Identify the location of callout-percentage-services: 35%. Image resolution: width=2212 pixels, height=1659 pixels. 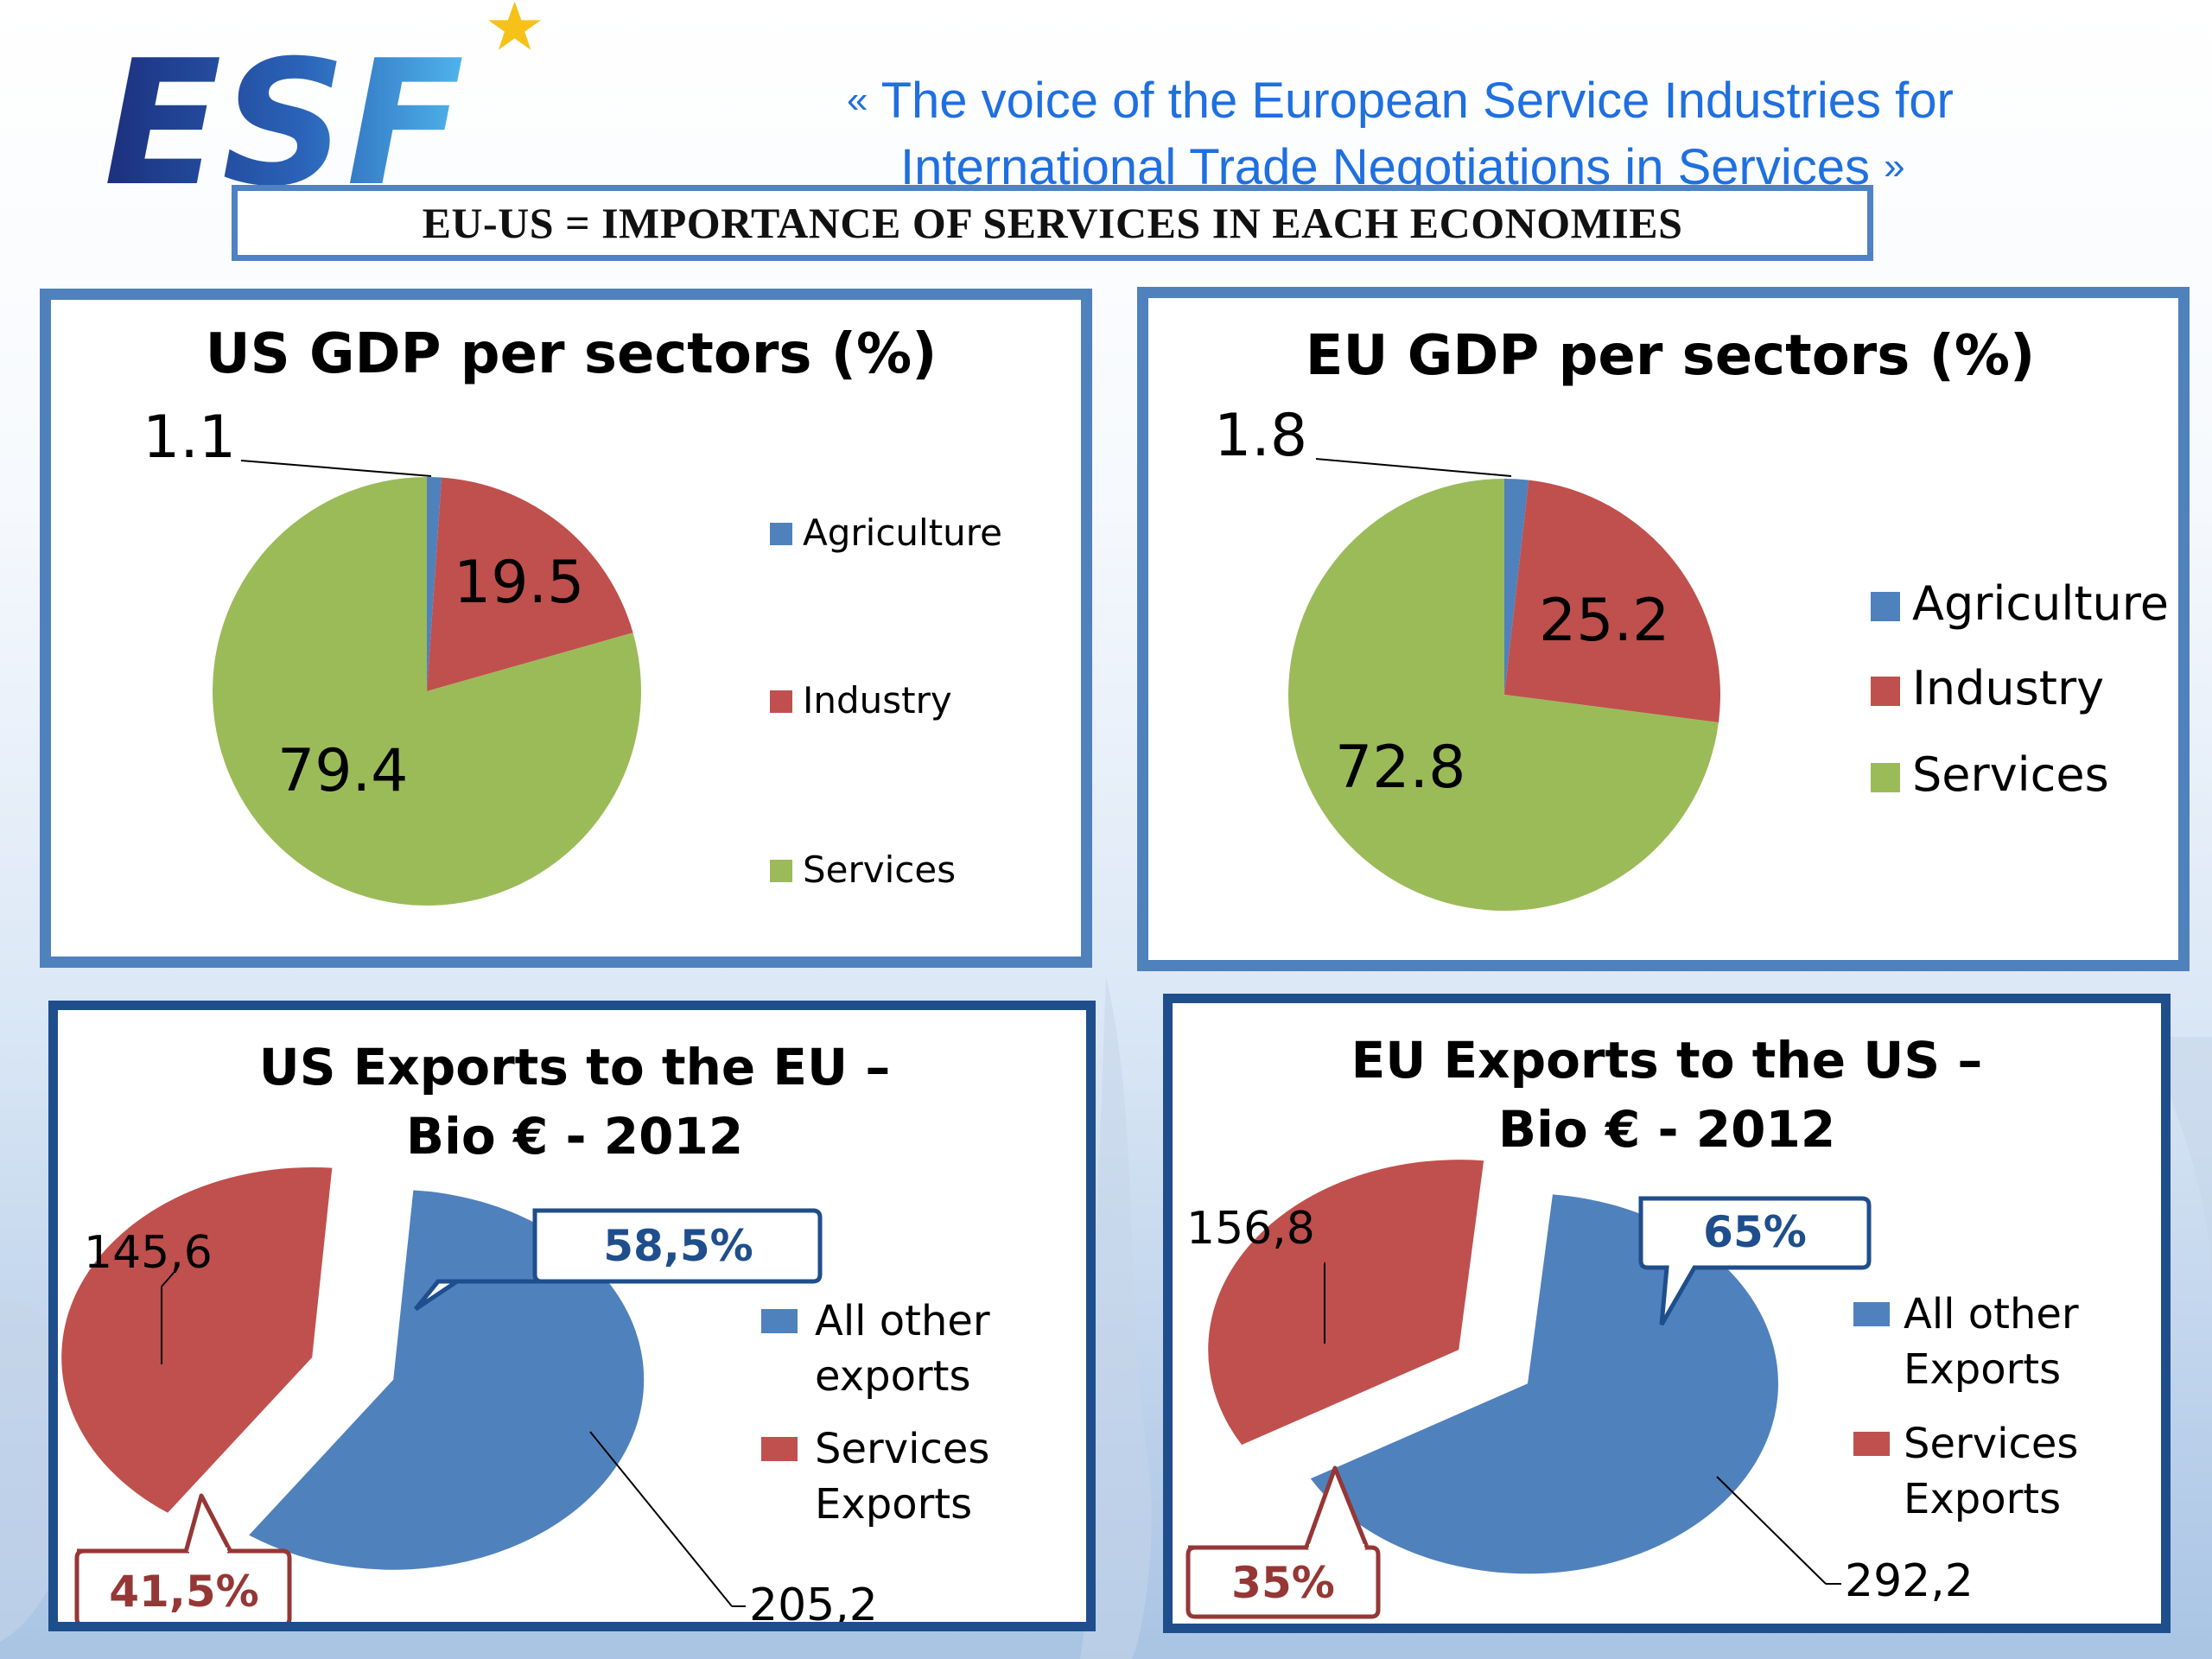
(1283, 1583).